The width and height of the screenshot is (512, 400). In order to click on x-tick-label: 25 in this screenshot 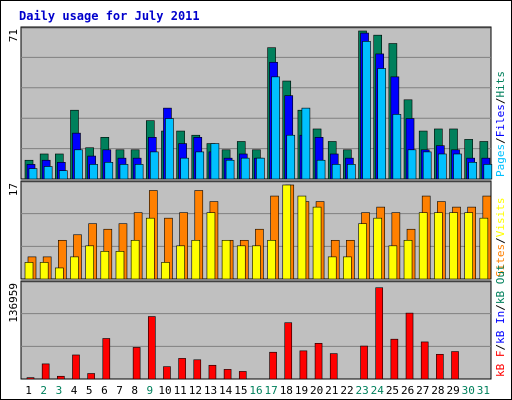, I will do `click(392, 390)`.